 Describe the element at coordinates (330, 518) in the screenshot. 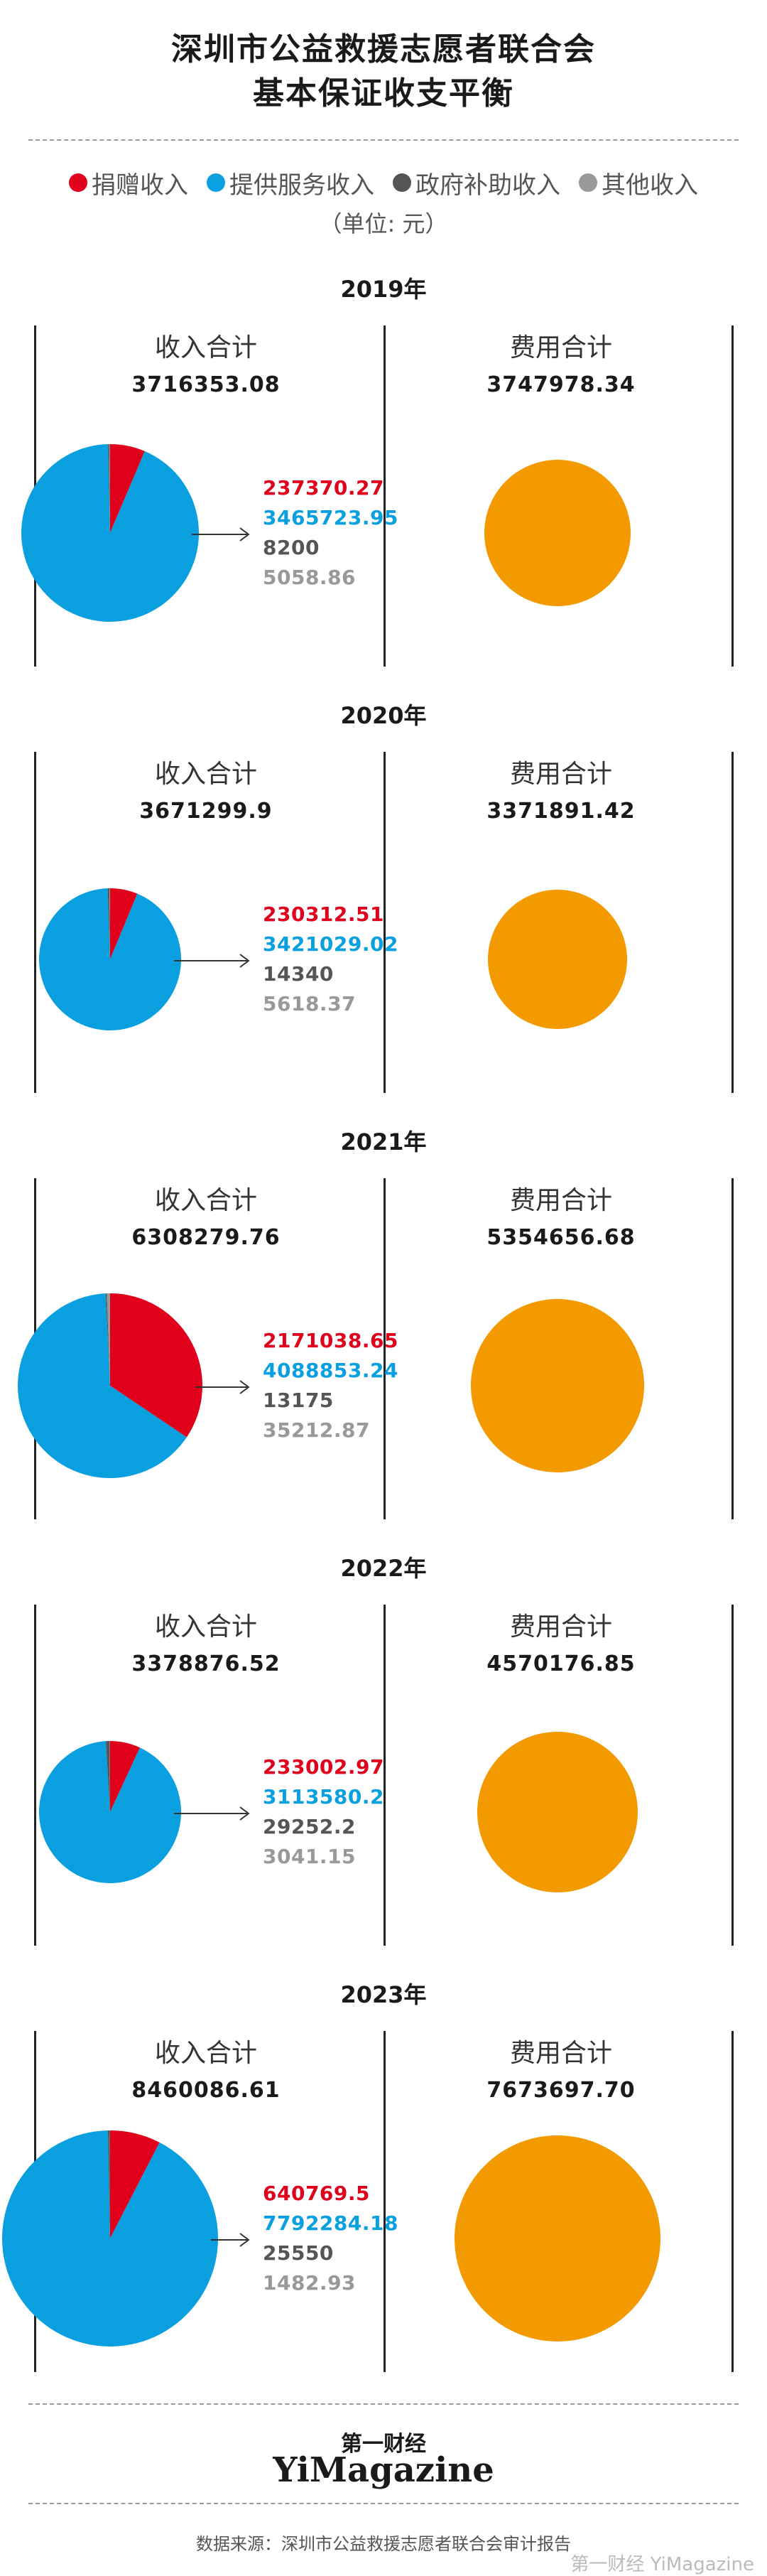

I see `value-label-service: 3465723.95` at that location.